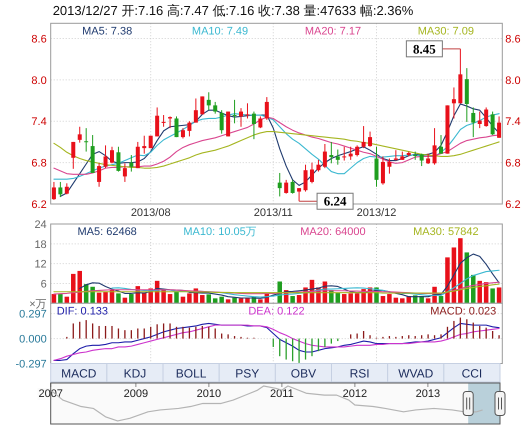  I want to click on text: KDJ, so click(135, 373).